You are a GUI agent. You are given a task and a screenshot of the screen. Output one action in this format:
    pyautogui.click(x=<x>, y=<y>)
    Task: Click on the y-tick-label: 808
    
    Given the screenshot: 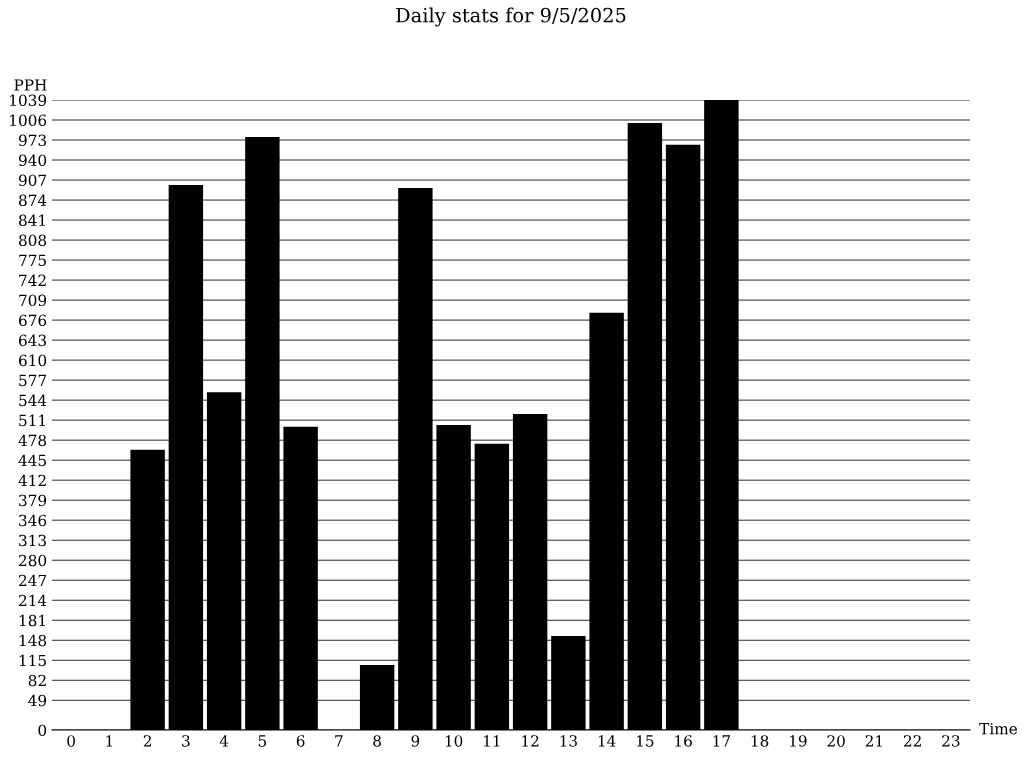 What is the action you would take?
    pyautogui.click(x=33, y=240)
    